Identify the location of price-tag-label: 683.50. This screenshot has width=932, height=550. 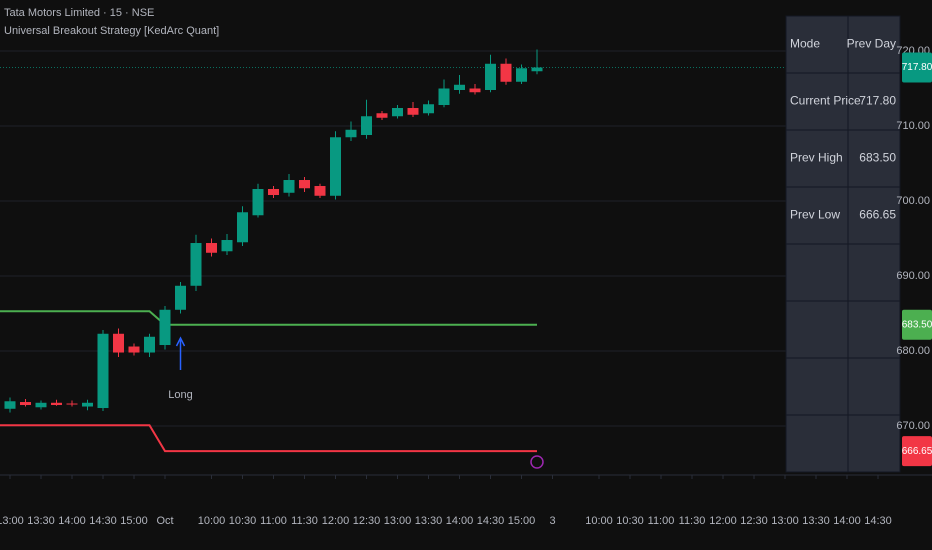
(917, 324).